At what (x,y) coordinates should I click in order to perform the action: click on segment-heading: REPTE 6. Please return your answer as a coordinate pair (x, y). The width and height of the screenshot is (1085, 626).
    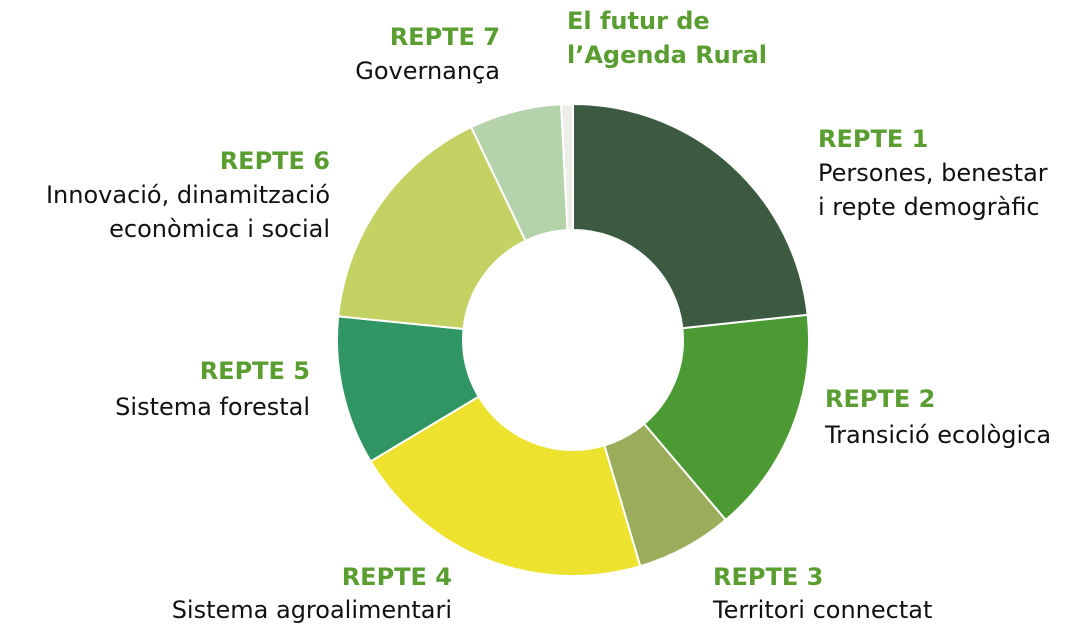
    Looking at the image, I should click on (275, 161).